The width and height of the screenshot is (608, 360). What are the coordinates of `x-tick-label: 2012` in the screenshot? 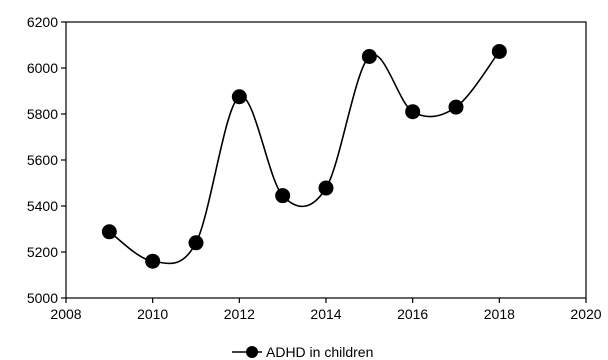 It's located at (239, 314).